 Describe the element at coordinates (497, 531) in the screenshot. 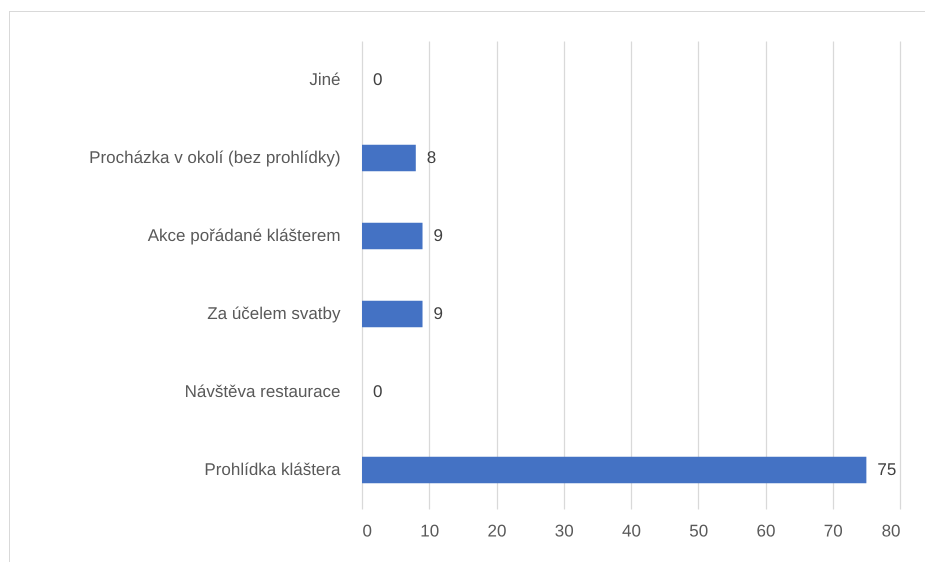

I see `x-tick-label: 20` at that location.